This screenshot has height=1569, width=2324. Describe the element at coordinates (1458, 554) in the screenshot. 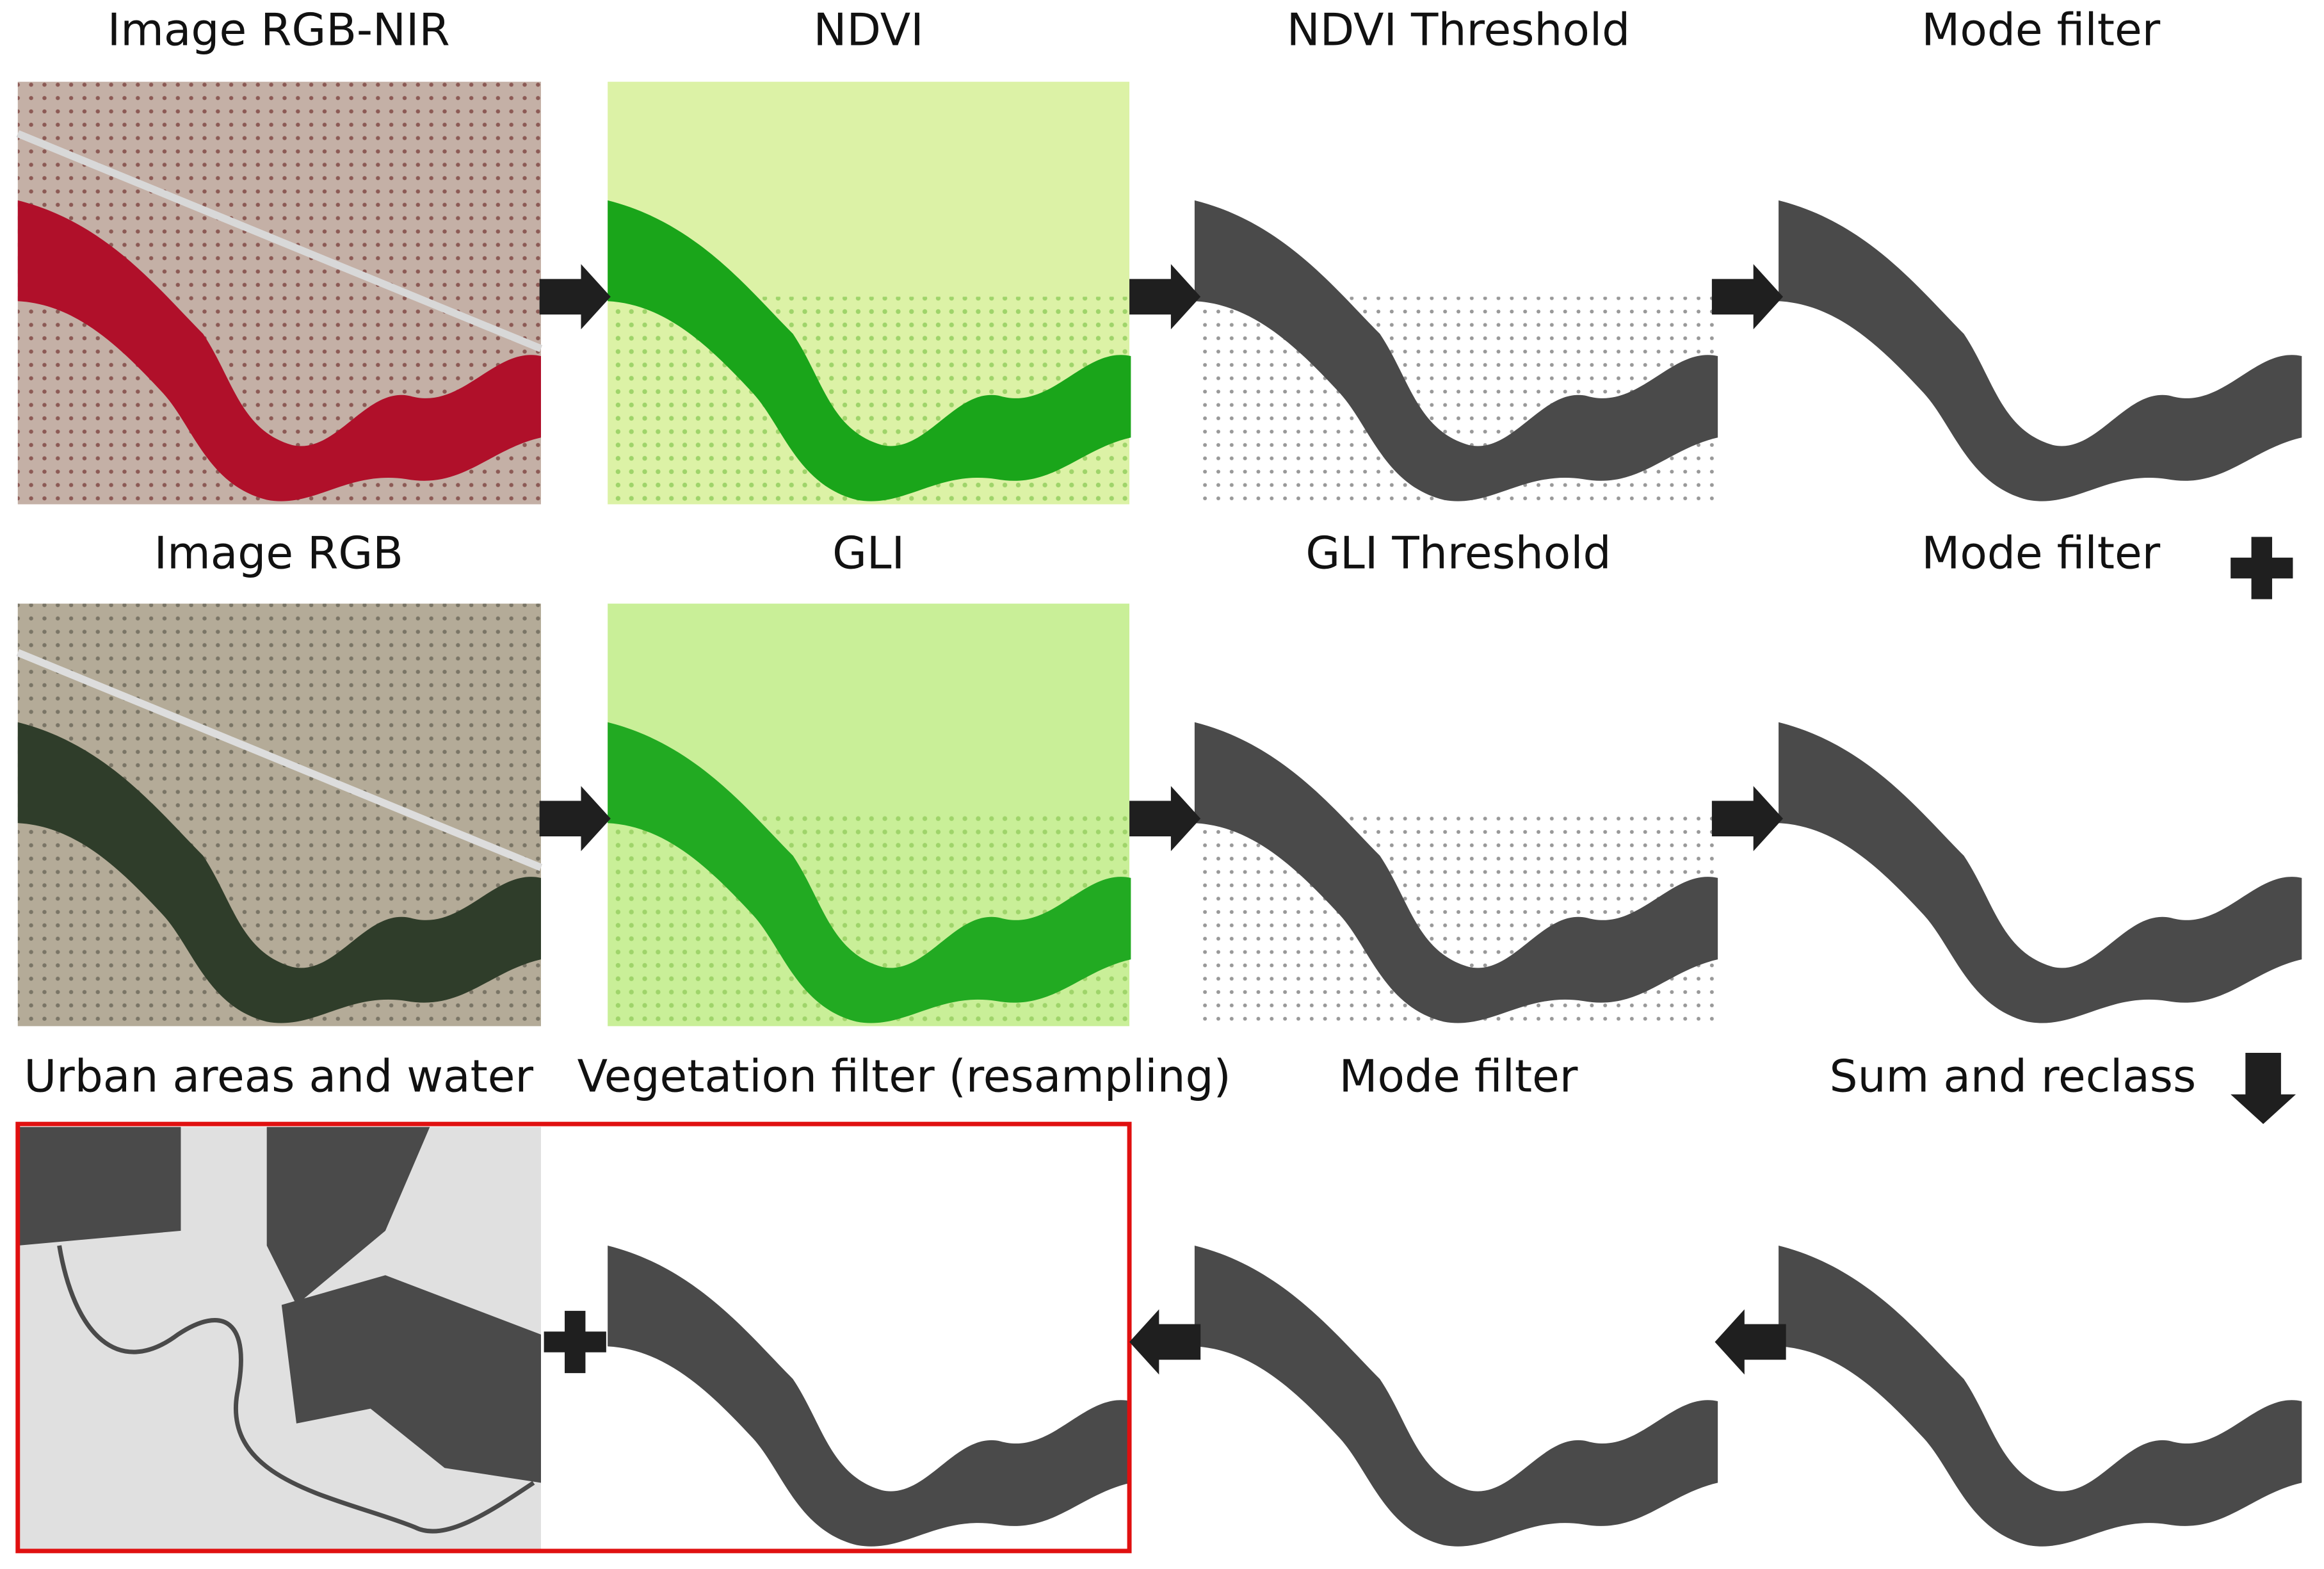

I see `panel-label: GLI Threshold` at that location.